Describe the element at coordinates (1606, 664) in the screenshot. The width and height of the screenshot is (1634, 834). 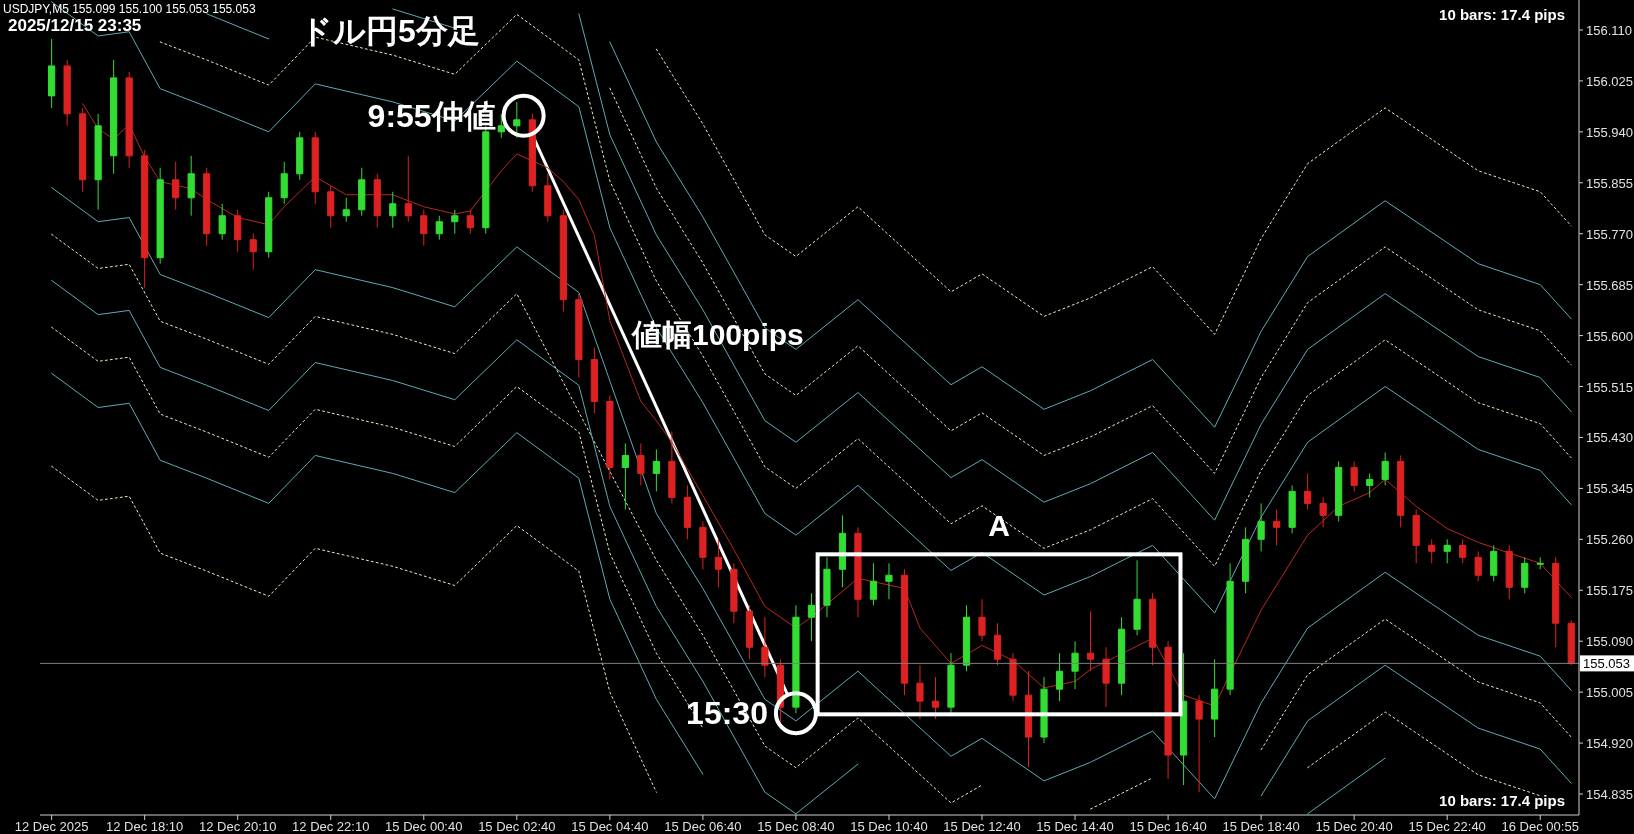
I see `ref-line-label: 155.053` at that location.